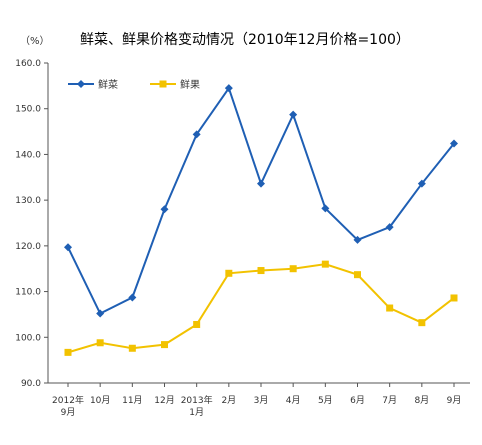  Describe the element at coordinates (389, 400) in the screenshot. I see `x-tick-label: 7月` at that location.